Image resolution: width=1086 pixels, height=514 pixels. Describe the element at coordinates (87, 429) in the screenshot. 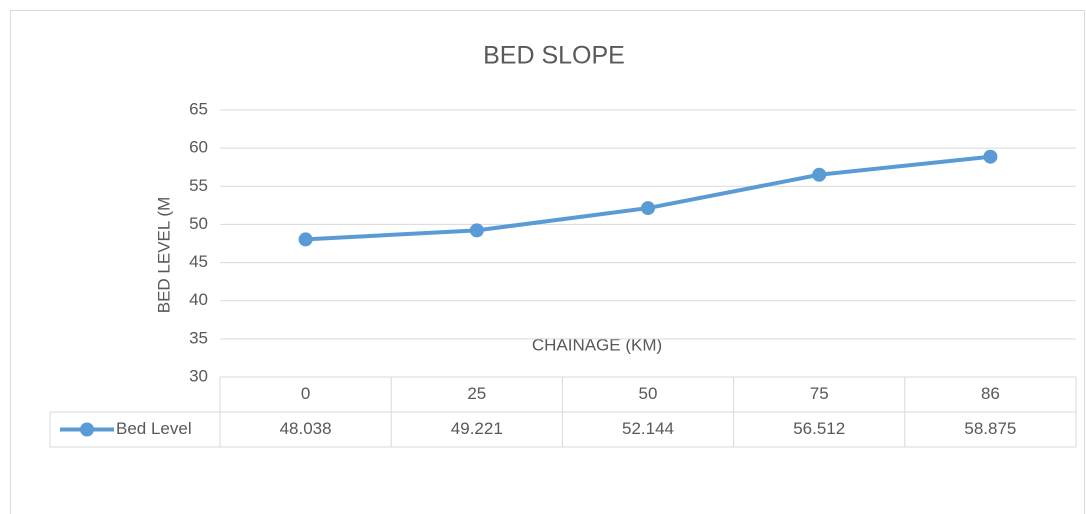

I see `legend-marker` at that location.